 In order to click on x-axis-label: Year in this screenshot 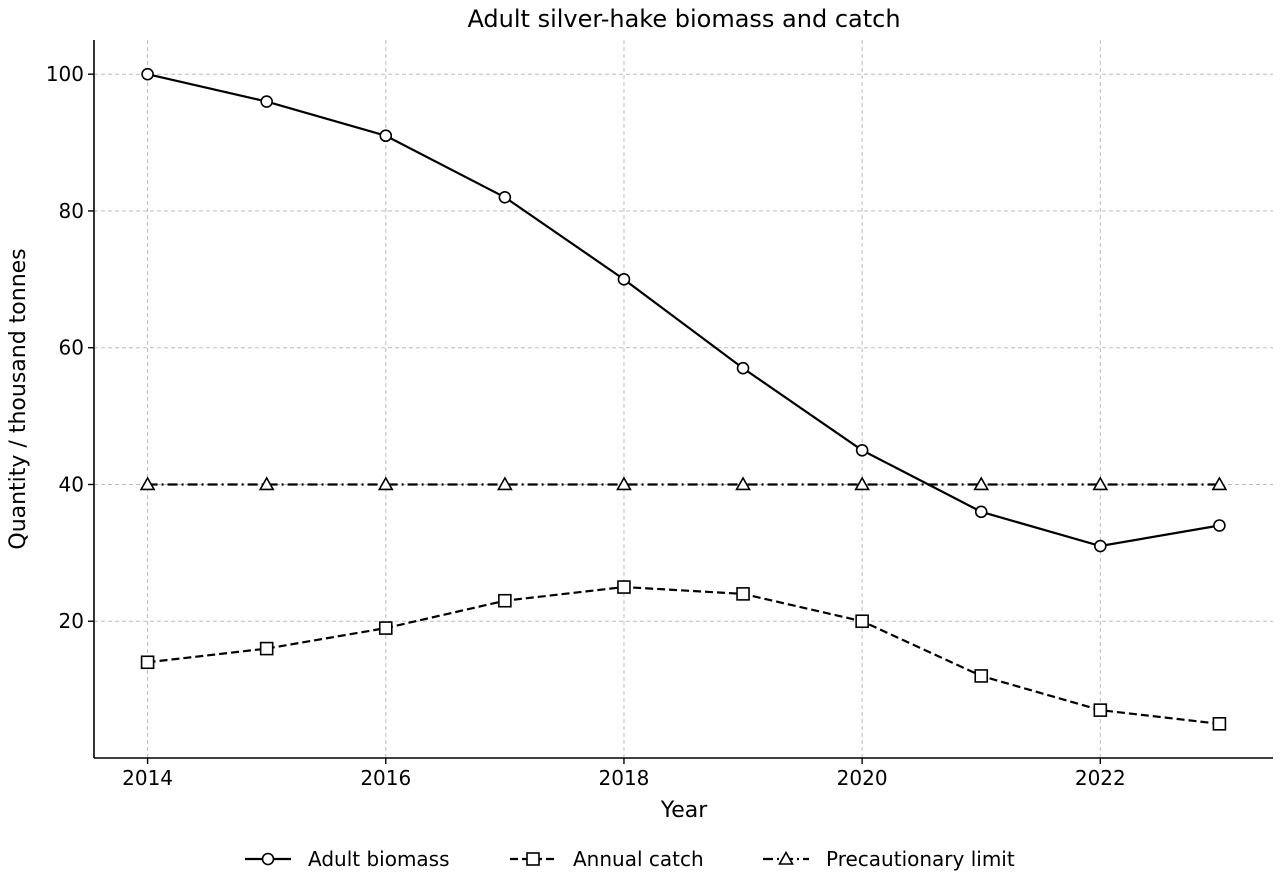, I will do `click(684, 810)`.